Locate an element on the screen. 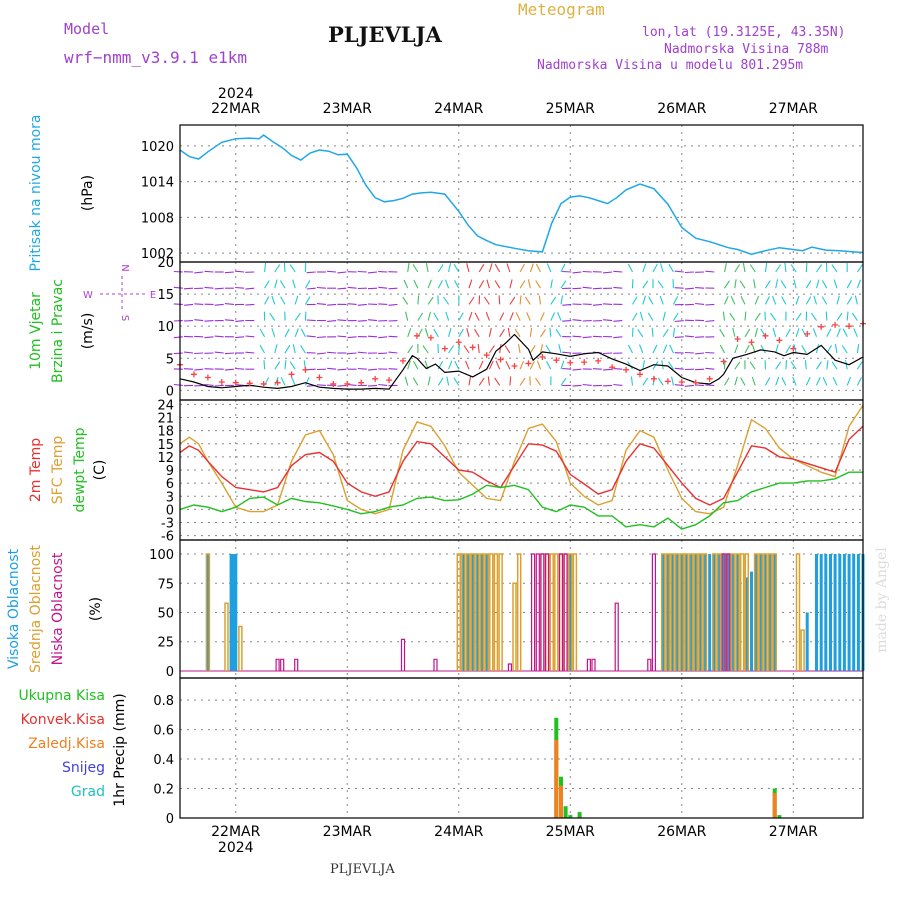 The width and height of the screenshot is (900, 900). ytick-cloud-2: 50 is located at coordinates (165, 614).